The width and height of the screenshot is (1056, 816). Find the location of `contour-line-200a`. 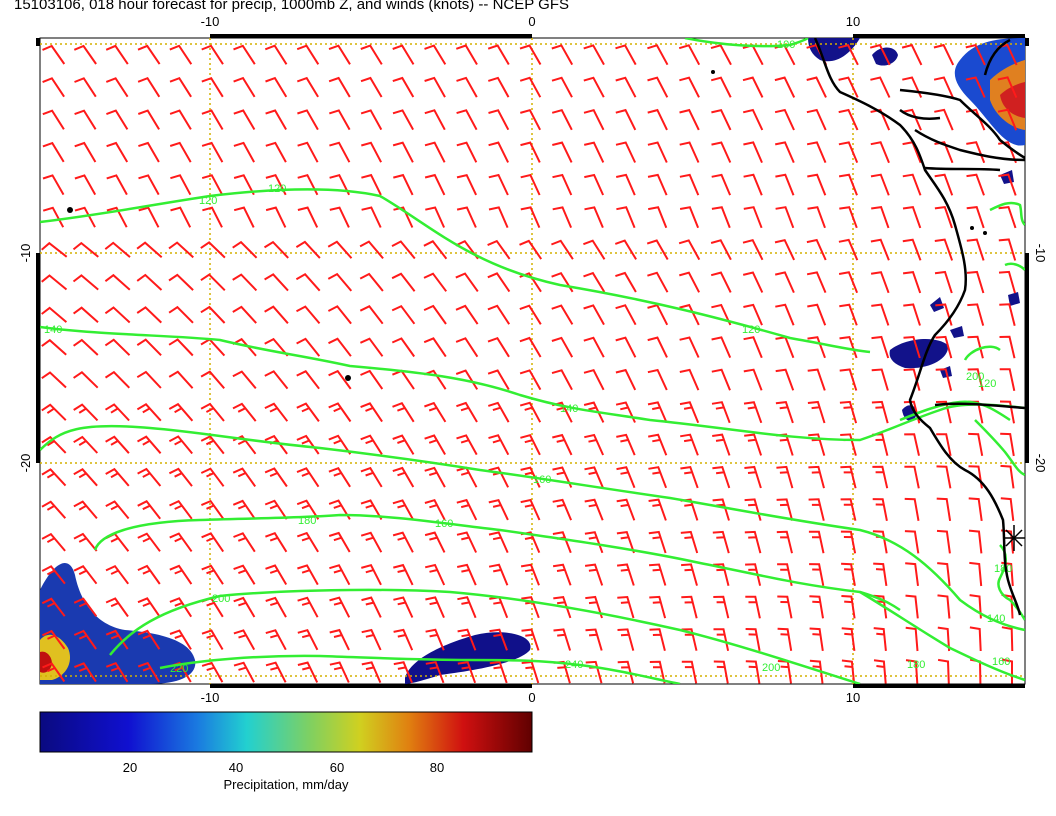

contour-line-200a is located at coordinates (485, 636).